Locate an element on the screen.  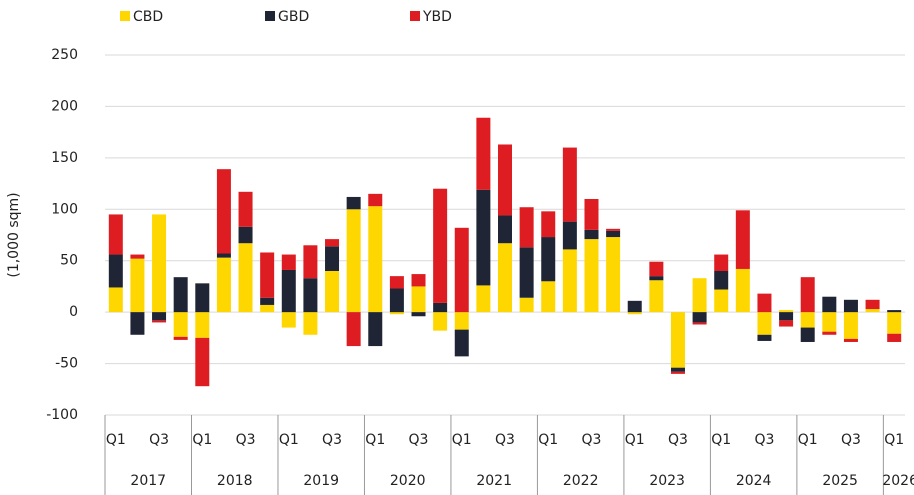
year-label: 2024 is located at coordinates (754, 481).